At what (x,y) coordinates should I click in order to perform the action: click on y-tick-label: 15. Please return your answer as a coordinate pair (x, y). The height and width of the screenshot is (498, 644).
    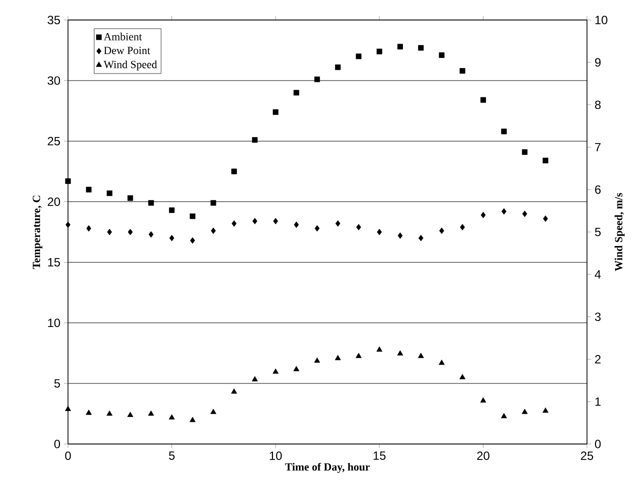
    Looking at the image, I should click on (54, 262).